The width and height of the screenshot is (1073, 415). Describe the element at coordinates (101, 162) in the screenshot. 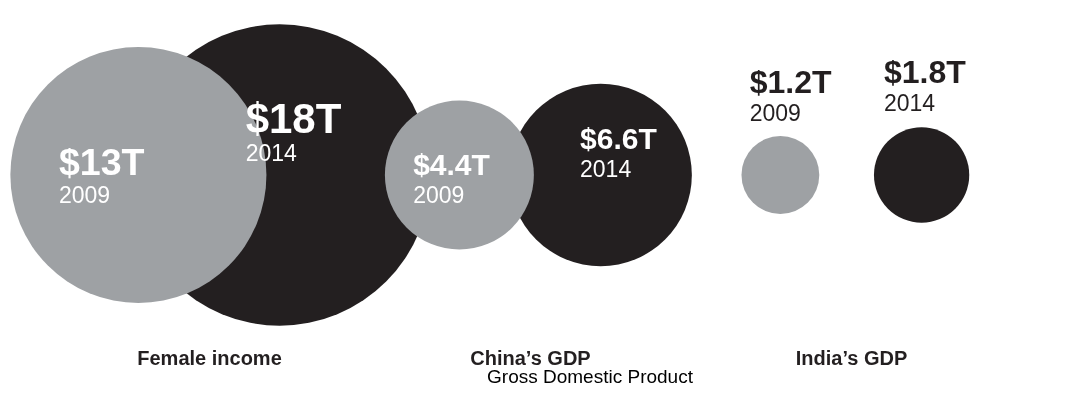

I see `data-label: $13T` at that location.